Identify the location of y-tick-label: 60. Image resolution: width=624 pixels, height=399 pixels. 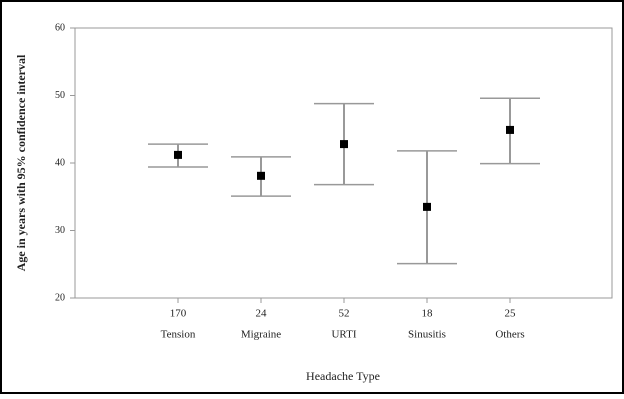
(60, 27).